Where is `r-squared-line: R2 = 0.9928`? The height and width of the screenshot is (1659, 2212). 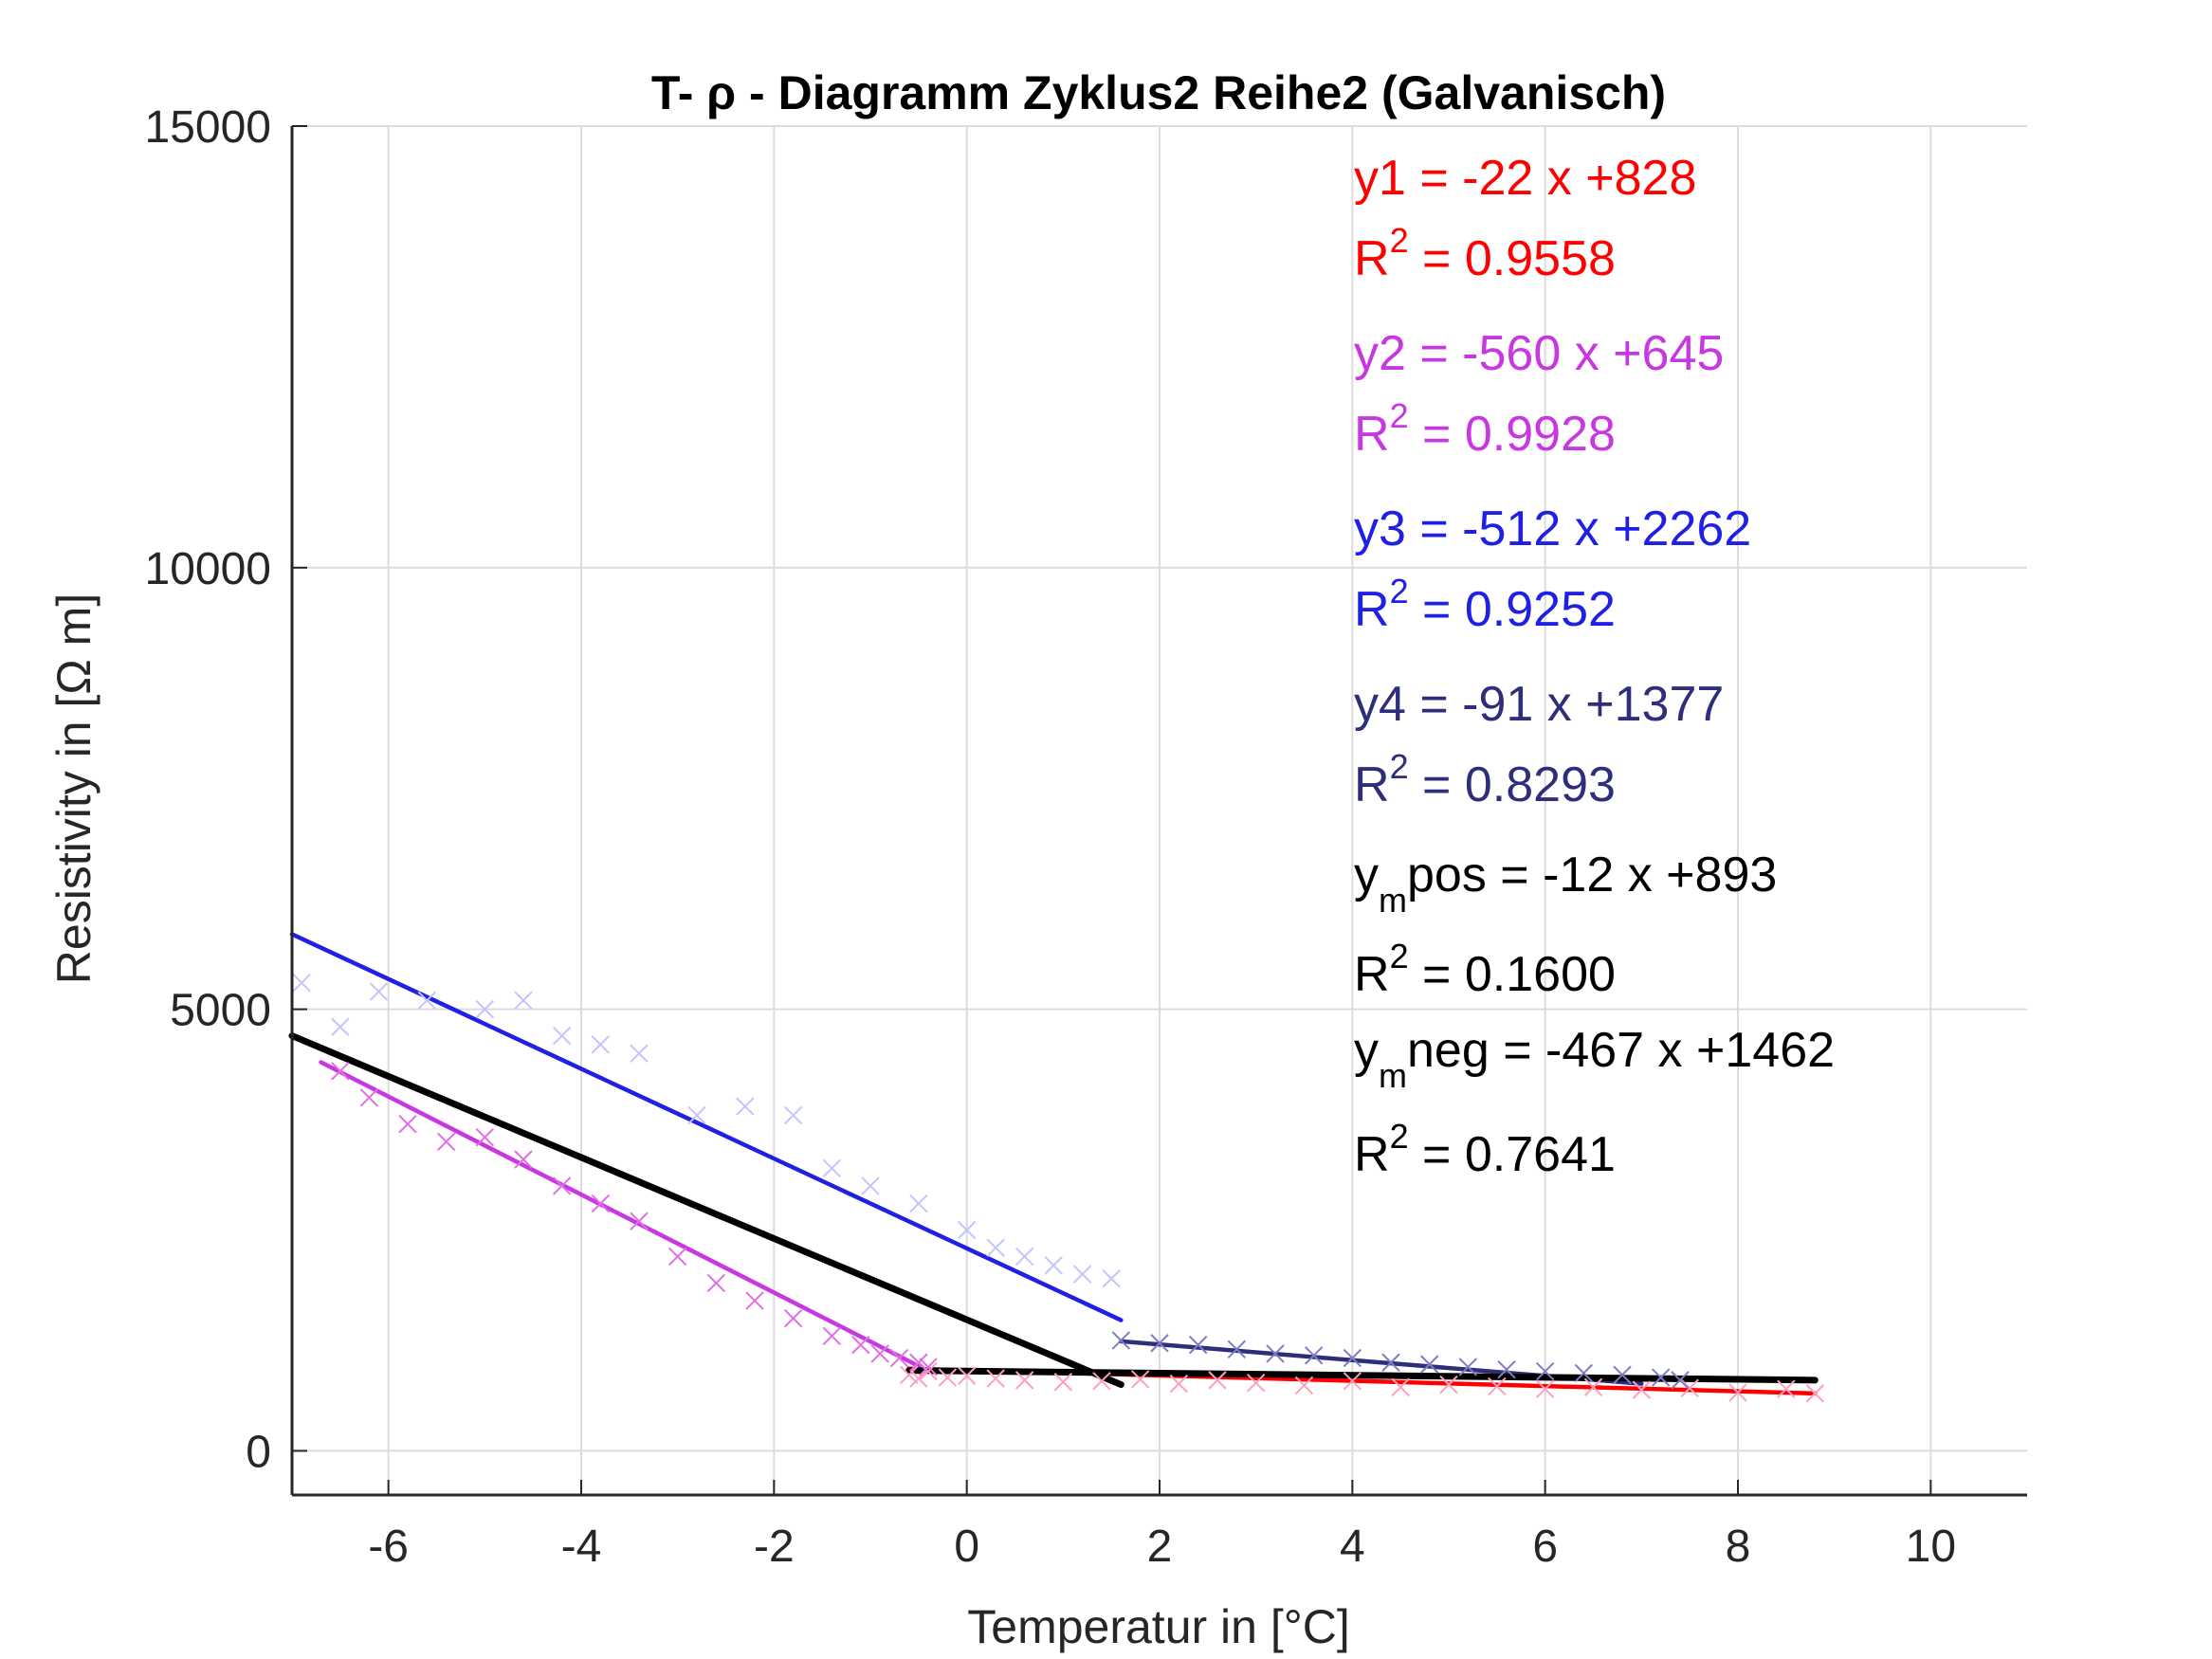
r-squared-line: R2 = 0.9928 is located at coordinates (1485, 429).